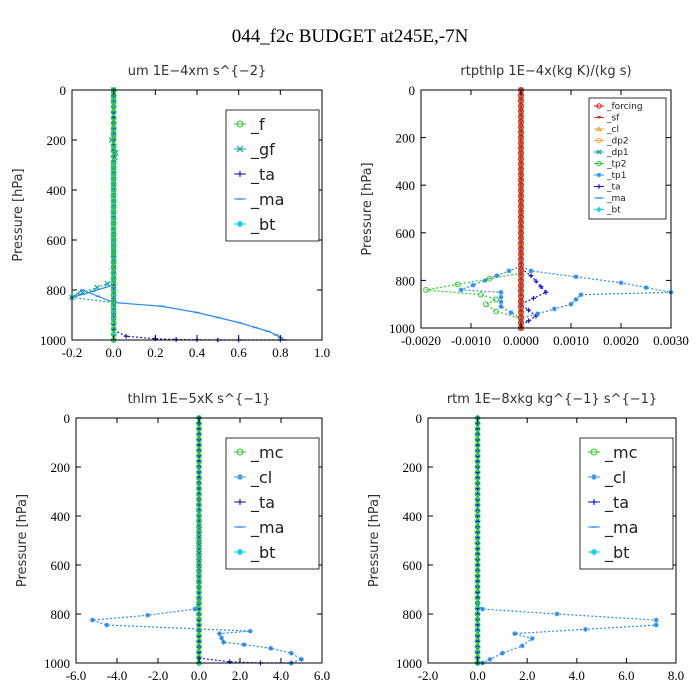 The height and width of the screenshot is (700, 700). Describe the element at coordinates (617, 142) in the screenshot. I see `legend-label: _dp2` at that location.